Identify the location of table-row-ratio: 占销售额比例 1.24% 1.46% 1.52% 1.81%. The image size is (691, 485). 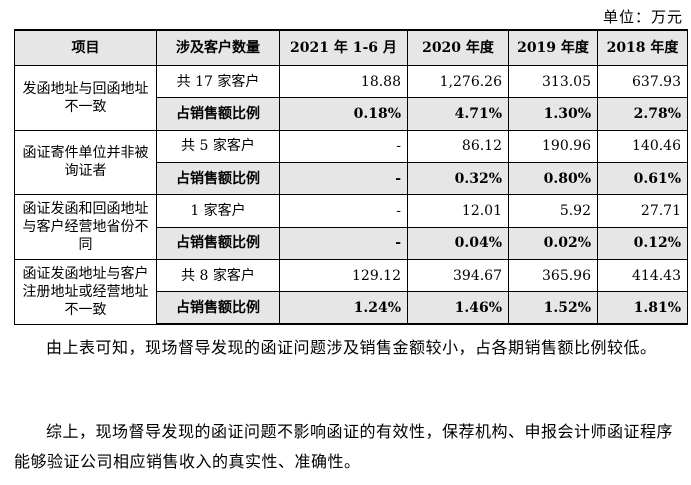
(351, 308).